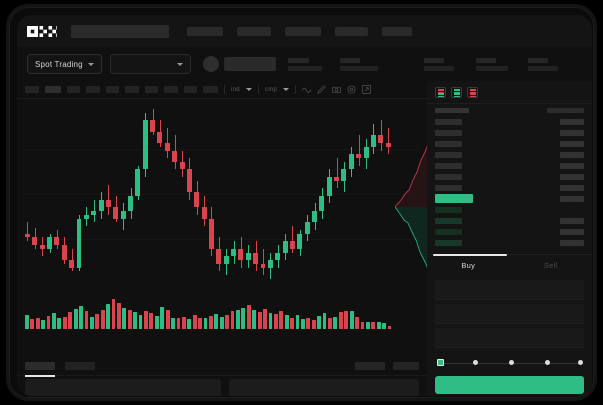  Describe the element at coordinates (296, 89) in the screenshot. I see `toolbar-divider` at that location.